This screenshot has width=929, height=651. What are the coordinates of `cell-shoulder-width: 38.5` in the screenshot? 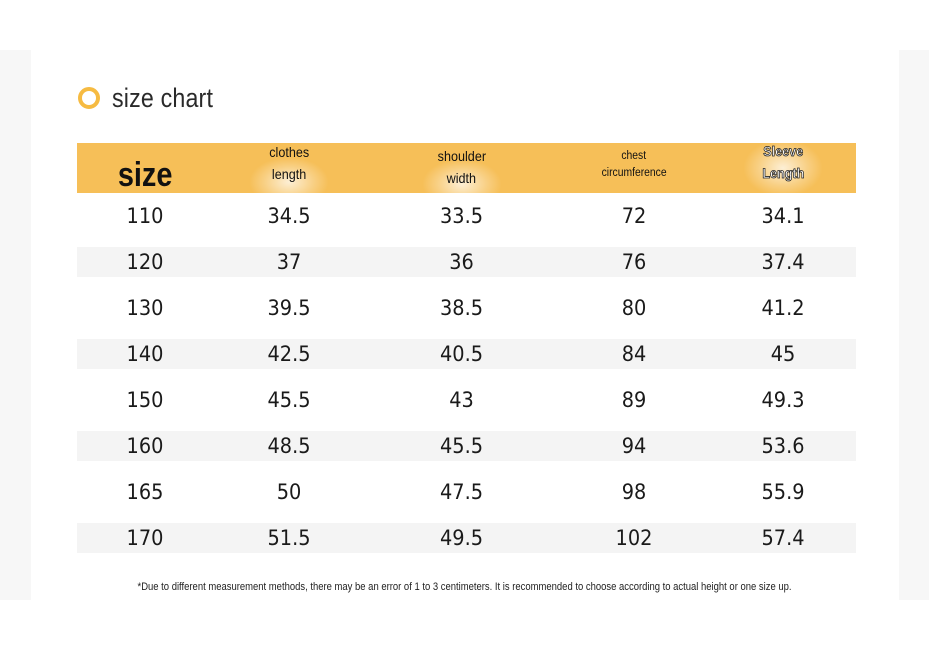 It's located at (461, 308).